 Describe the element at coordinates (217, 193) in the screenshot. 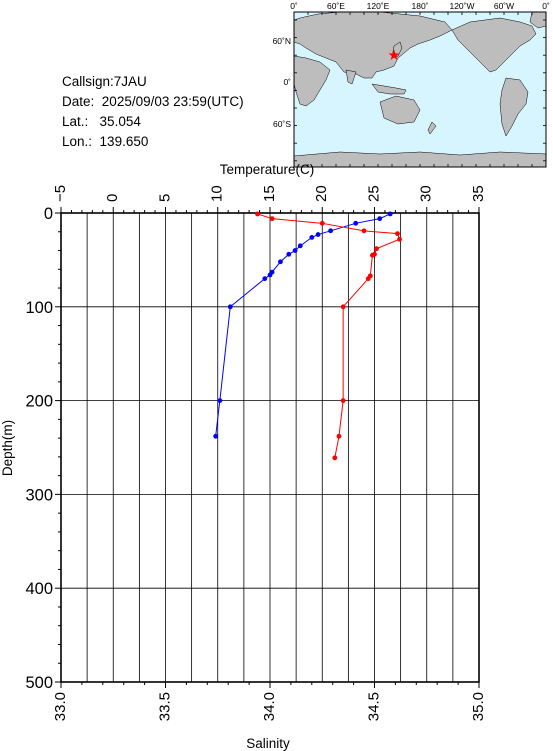

I see `top-tick-label: 10` at that location.